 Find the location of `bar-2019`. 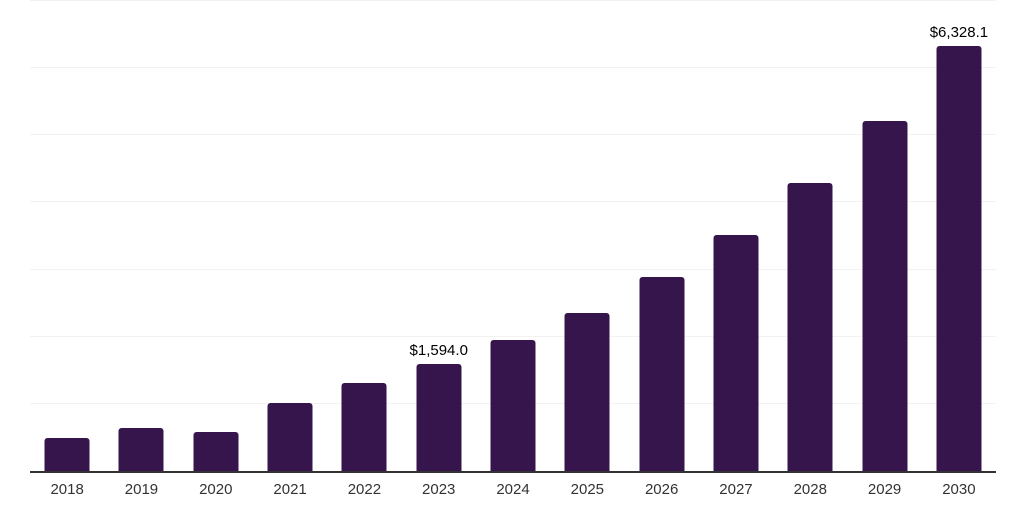

bar-2019 is located at coordinates (141, 449).